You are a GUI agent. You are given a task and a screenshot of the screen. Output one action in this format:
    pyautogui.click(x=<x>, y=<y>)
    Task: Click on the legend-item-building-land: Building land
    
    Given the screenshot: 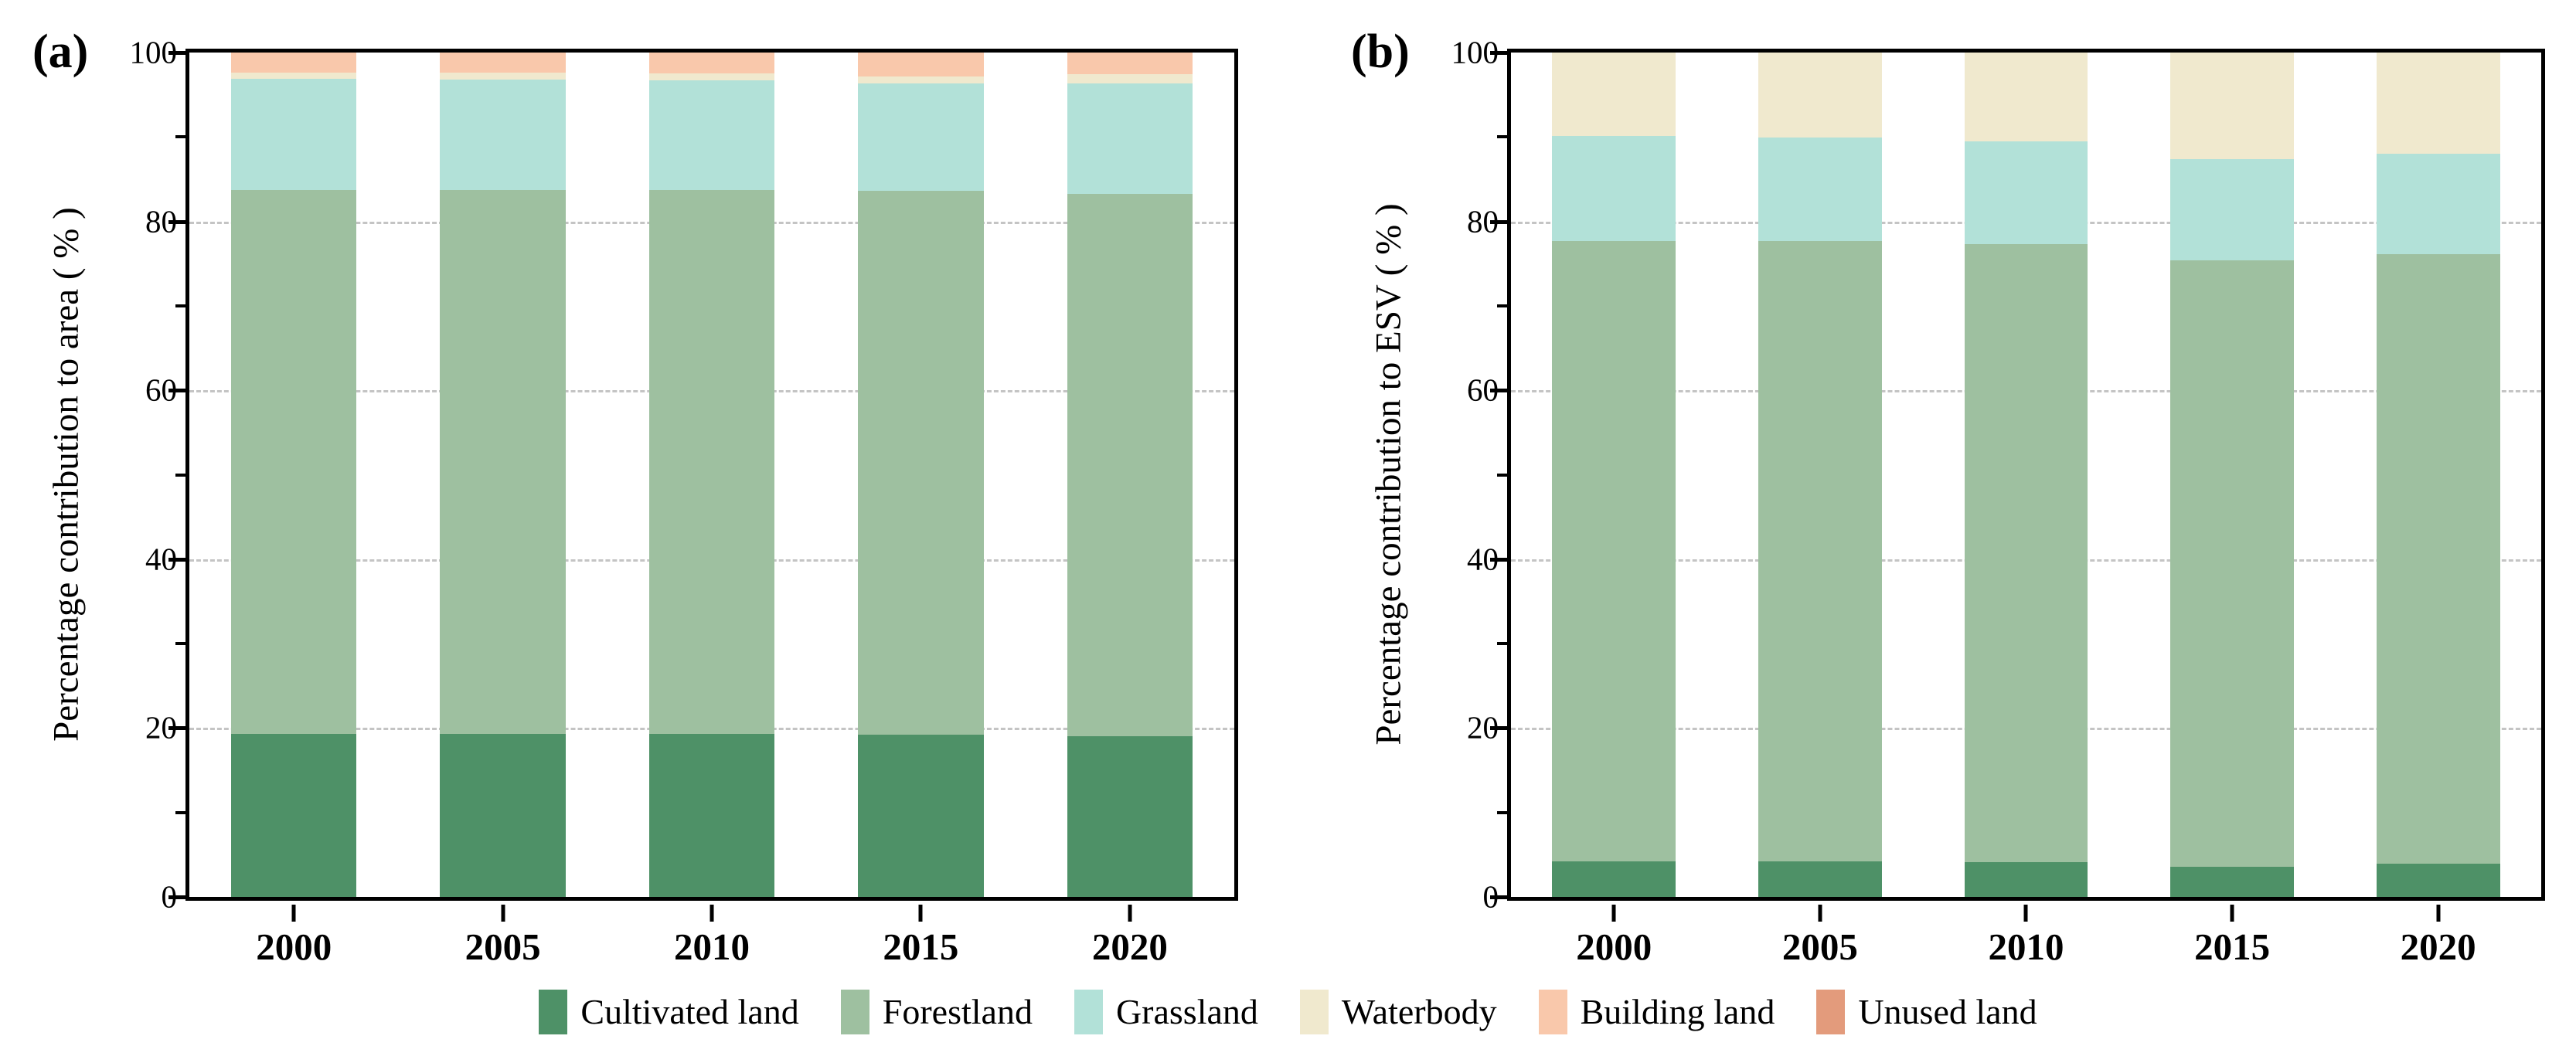 What is the action you would take?
    pyautogui.click(x=1656, y=1012)
    